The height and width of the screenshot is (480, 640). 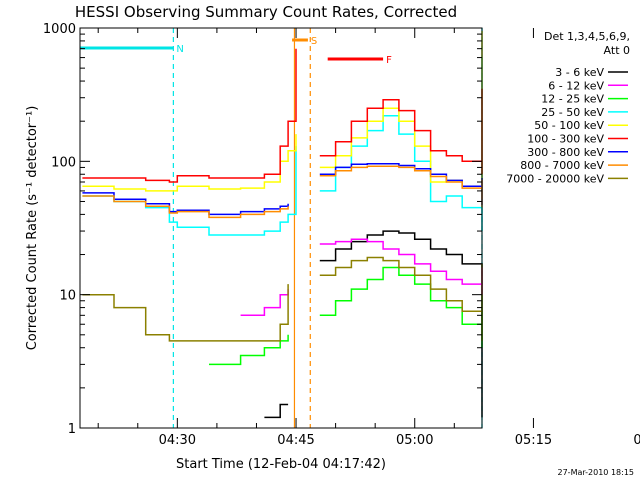 I want to click on legend-label-3: 25 - 50 keV, so click(x=572, y=112).